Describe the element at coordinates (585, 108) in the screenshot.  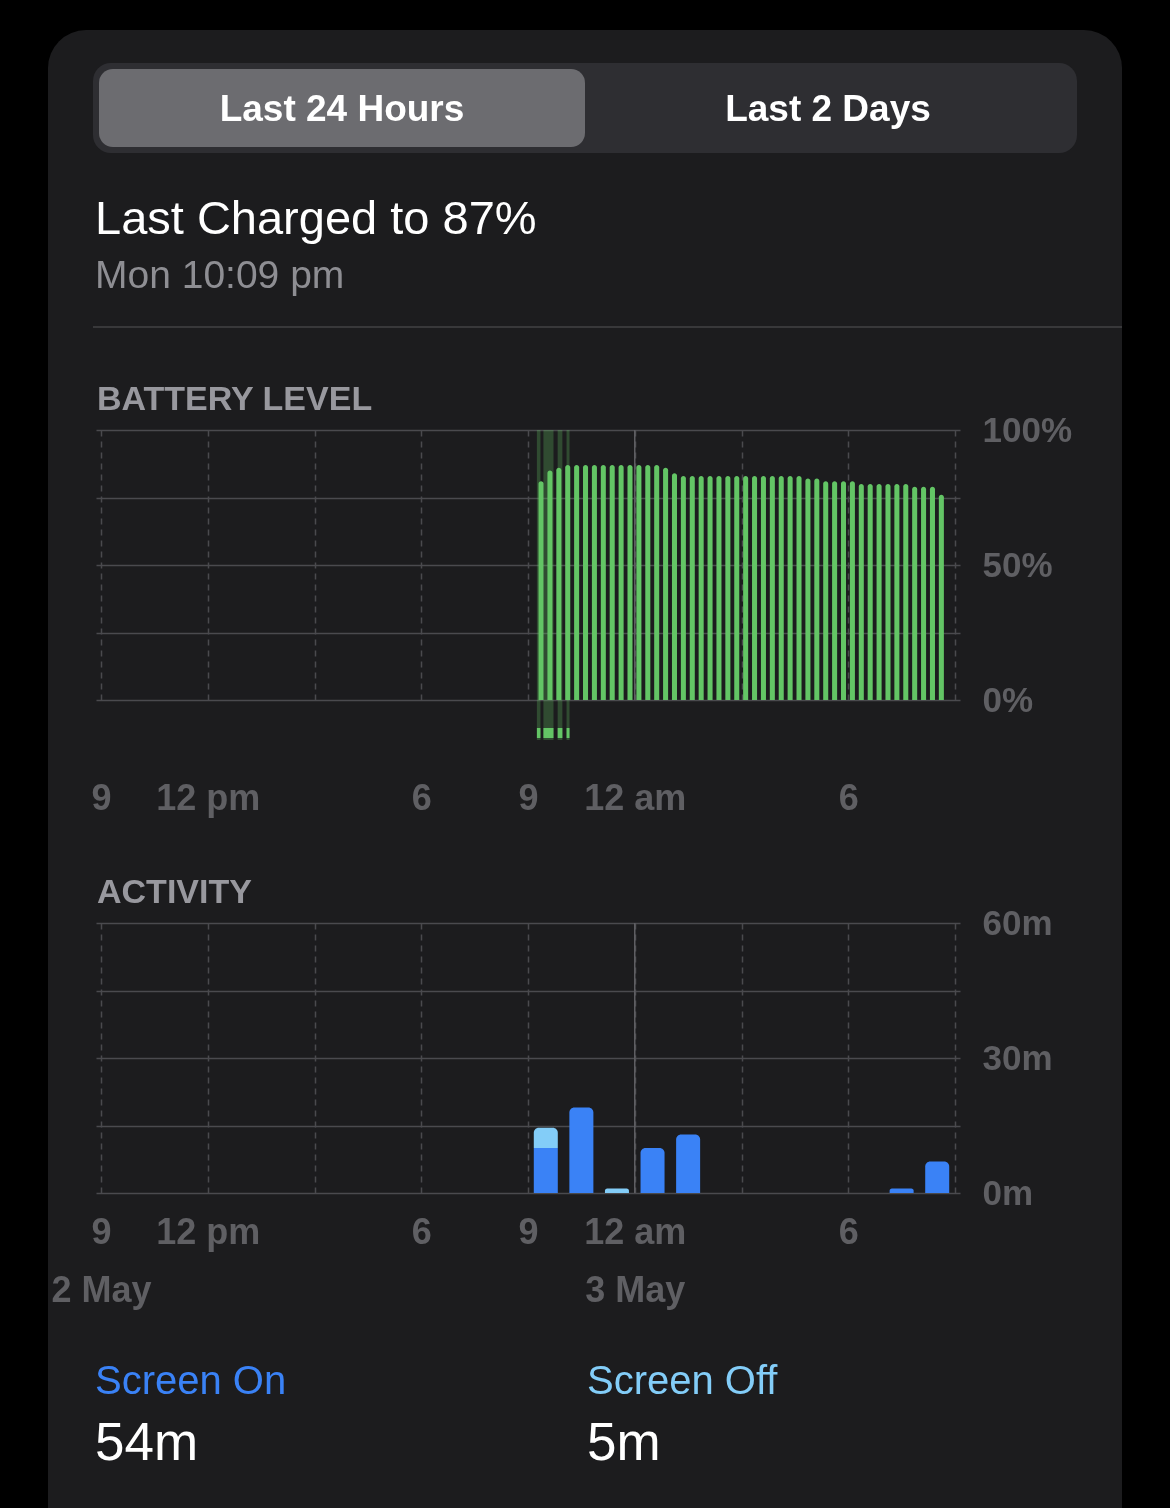
I see `segmented-control: Last 24 Hours Last 2 Days` at that location.